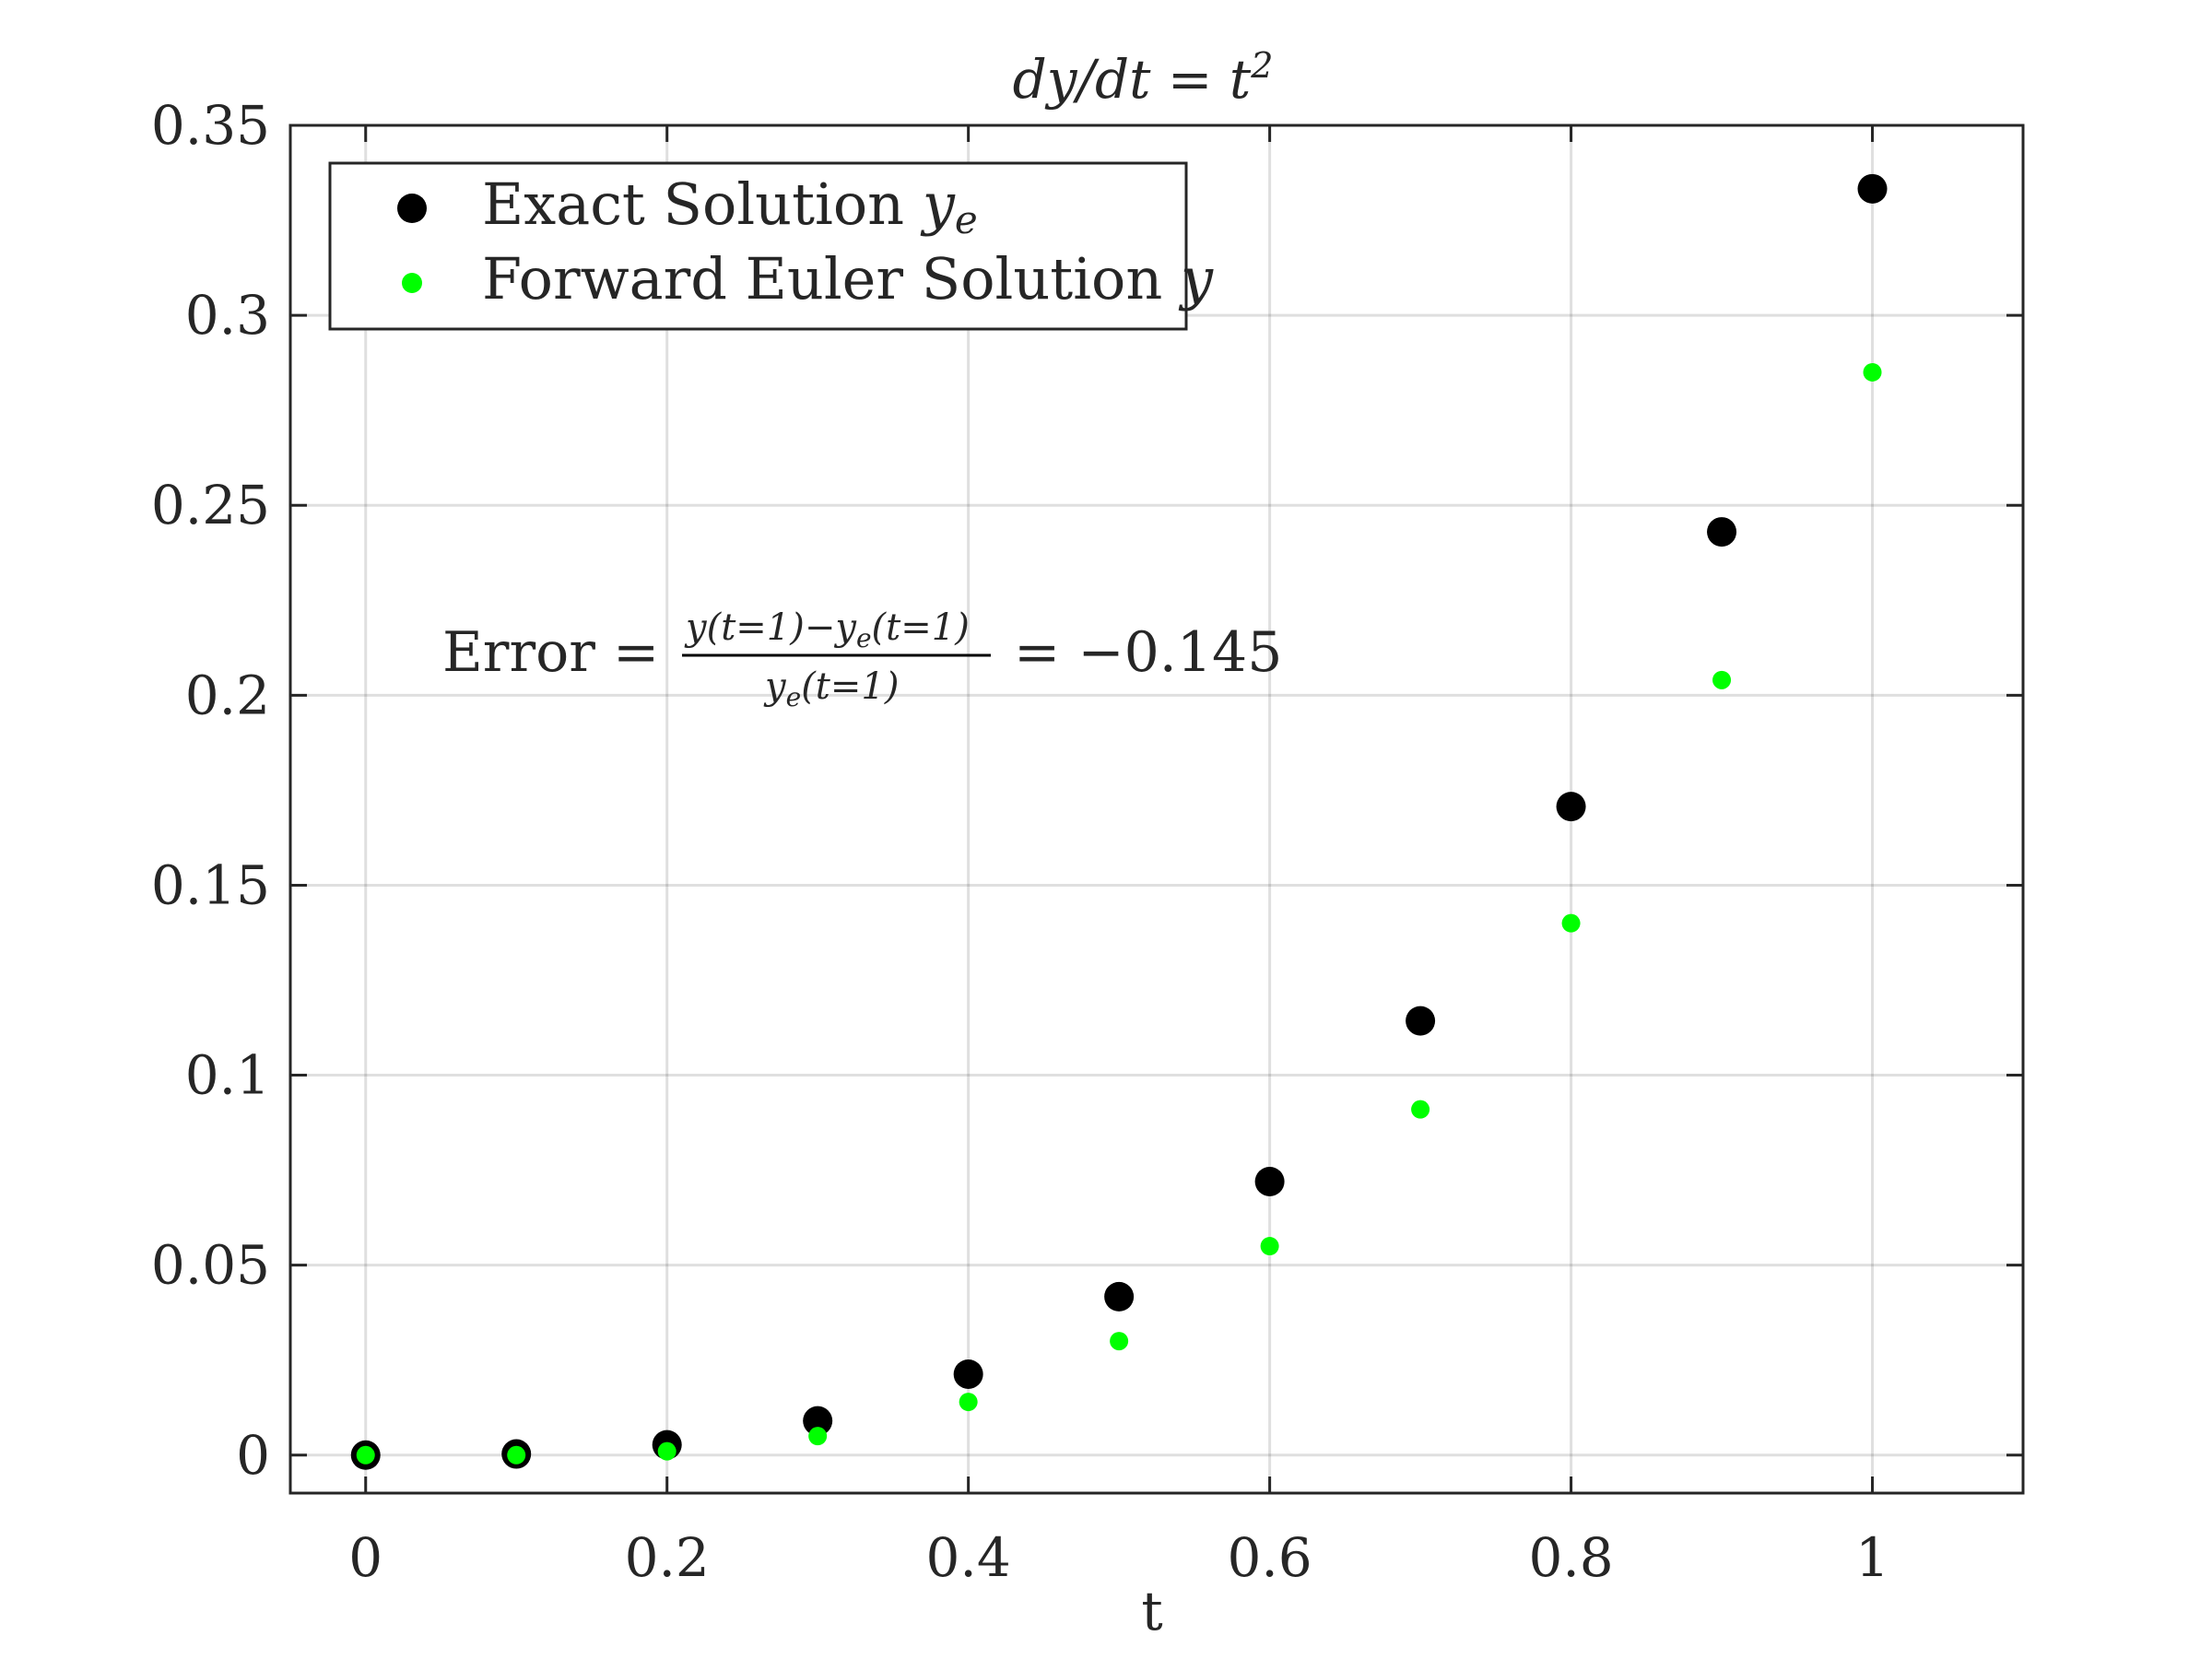 This screenshot has height=1659, width=2212. I want to click on x-tick-label: 0.6, so click(1269, 1557).